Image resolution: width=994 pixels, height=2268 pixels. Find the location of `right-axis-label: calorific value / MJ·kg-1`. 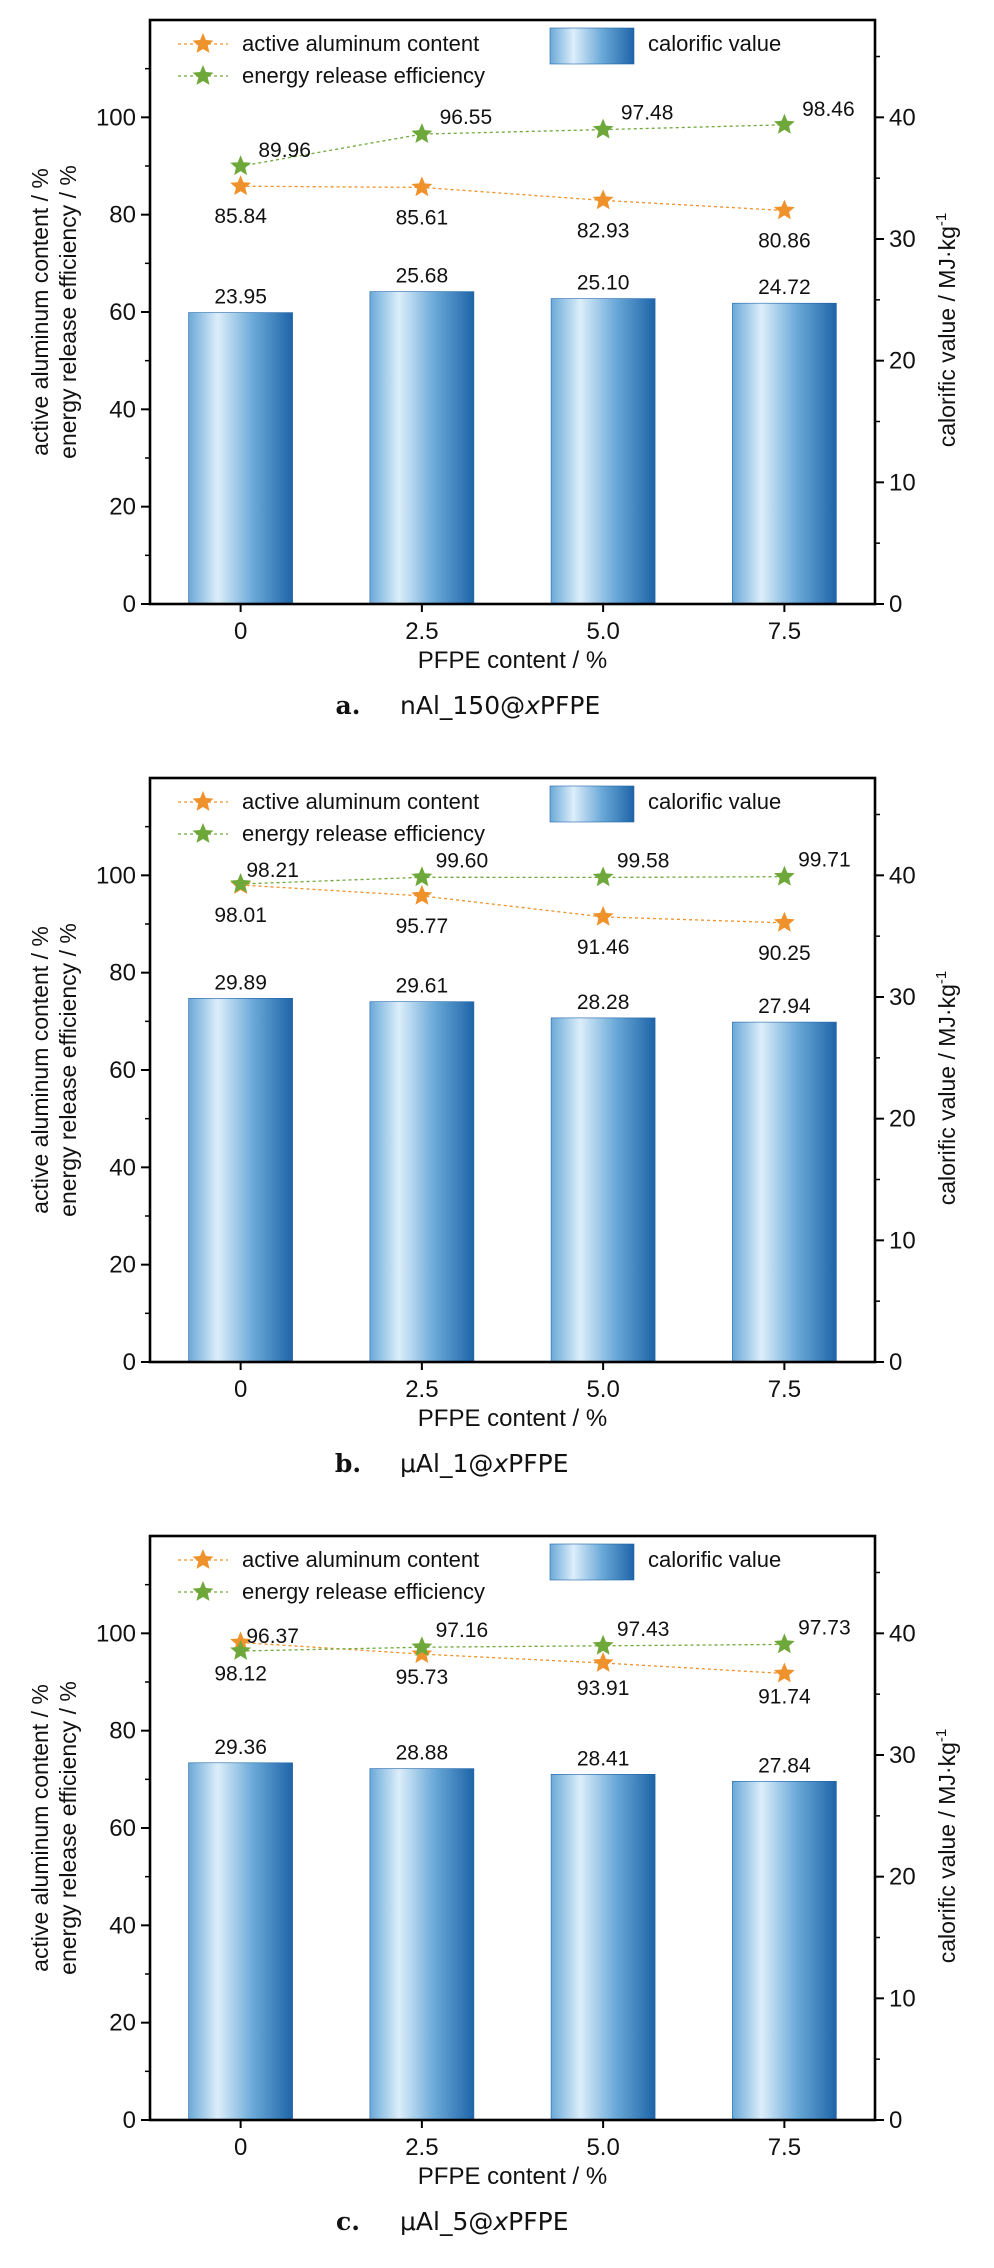

right-axis-label: calorific value / MJ·kg-1 is located at coordinates (946, 330).